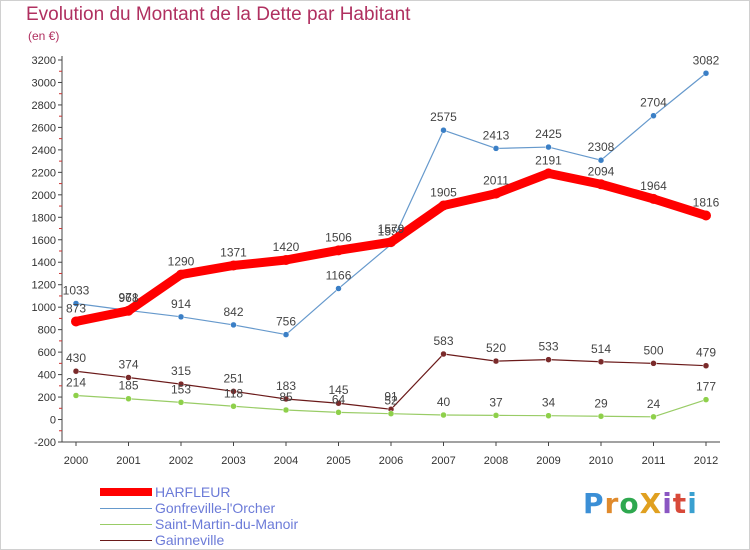 The height and width of the screenshot is (550, 750). What do you see at coordinates (286, 386) in the screenshot?
I see `data-label-gainneville: 183` at bounding box center [286, 386].